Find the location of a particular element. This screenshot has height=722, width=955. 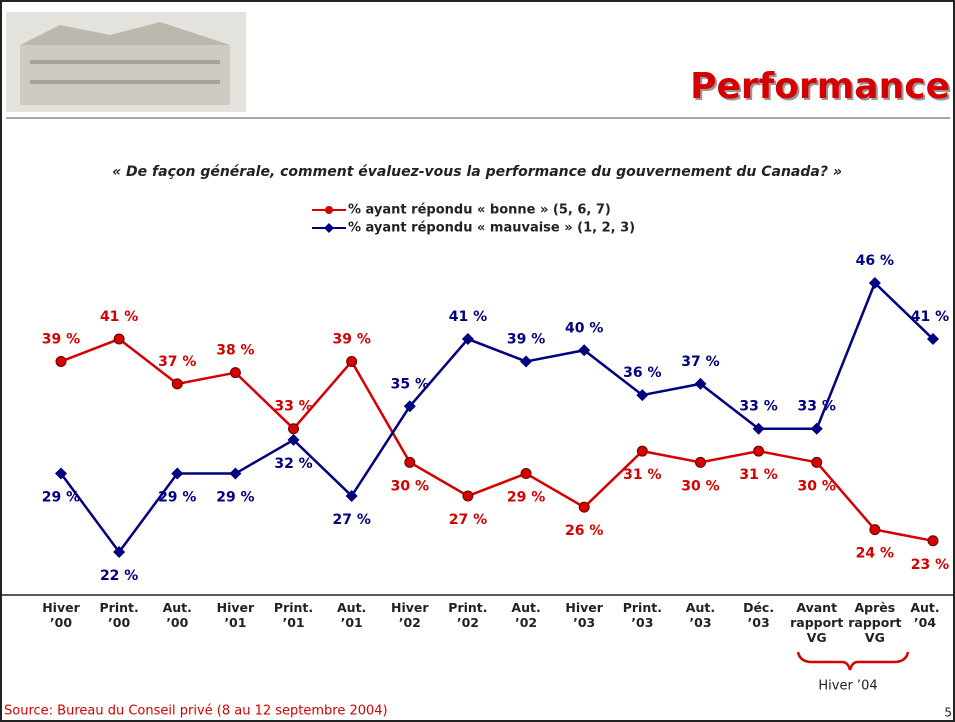

header-image is located at coordinates (126, 62).